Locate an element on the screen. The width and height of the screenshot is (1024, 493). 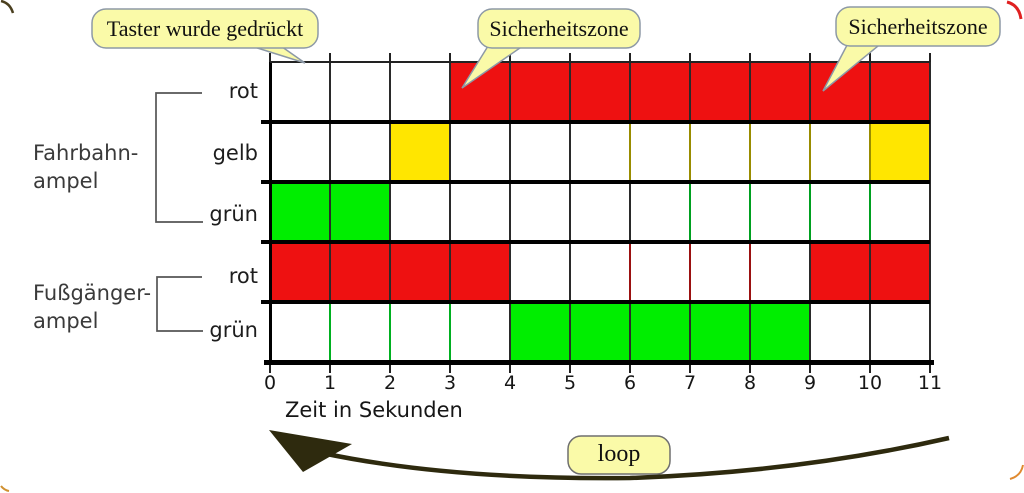
grid-left-edge is located at coordinates (270, 212).